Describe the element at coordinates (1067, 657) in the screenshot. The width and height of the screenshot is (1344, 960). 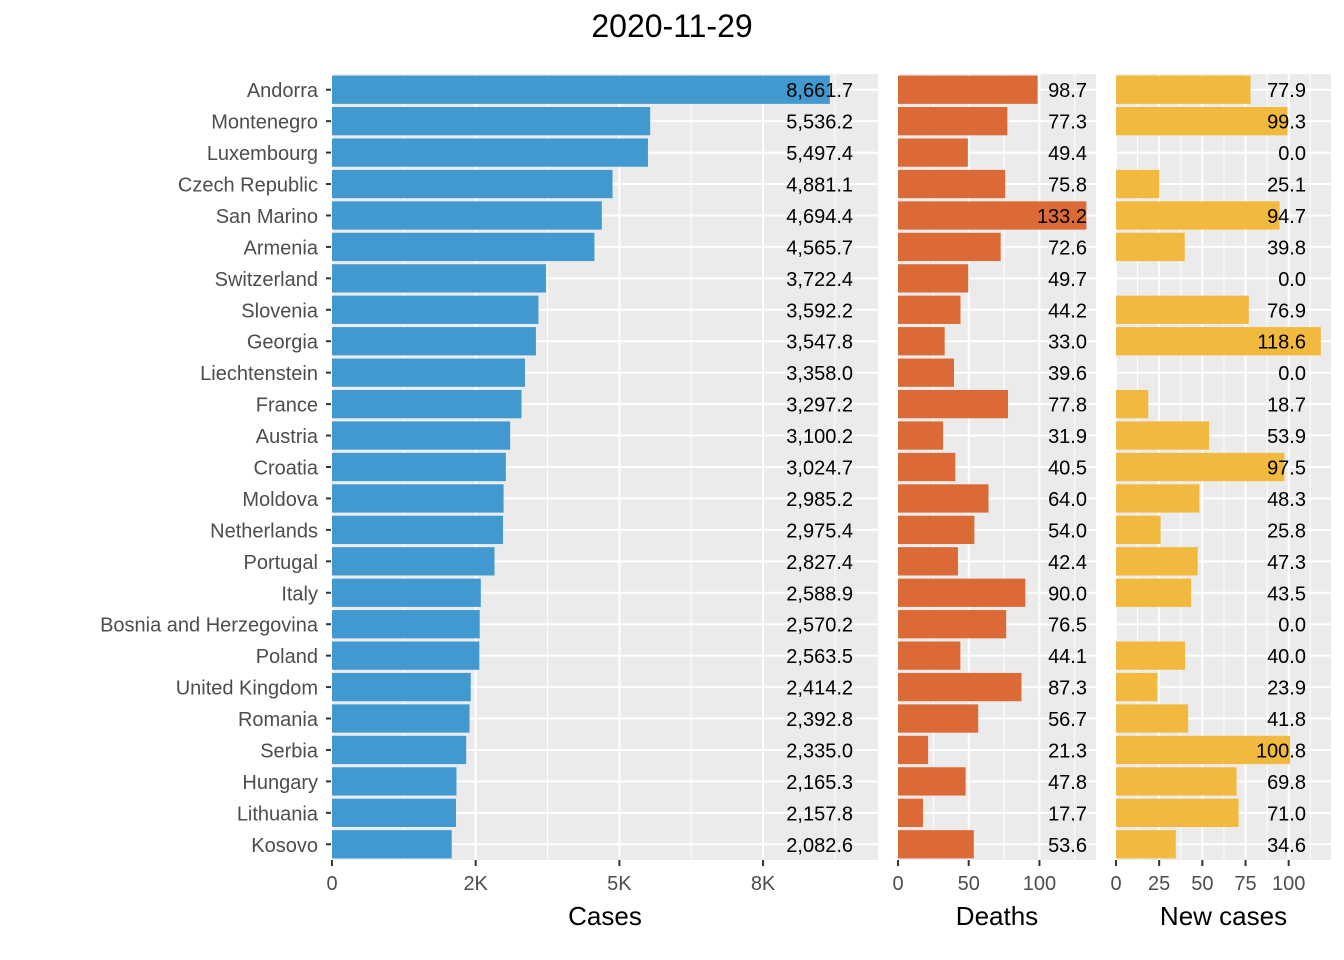
I see `data-label-deaths-poland: 44.1` at that location.